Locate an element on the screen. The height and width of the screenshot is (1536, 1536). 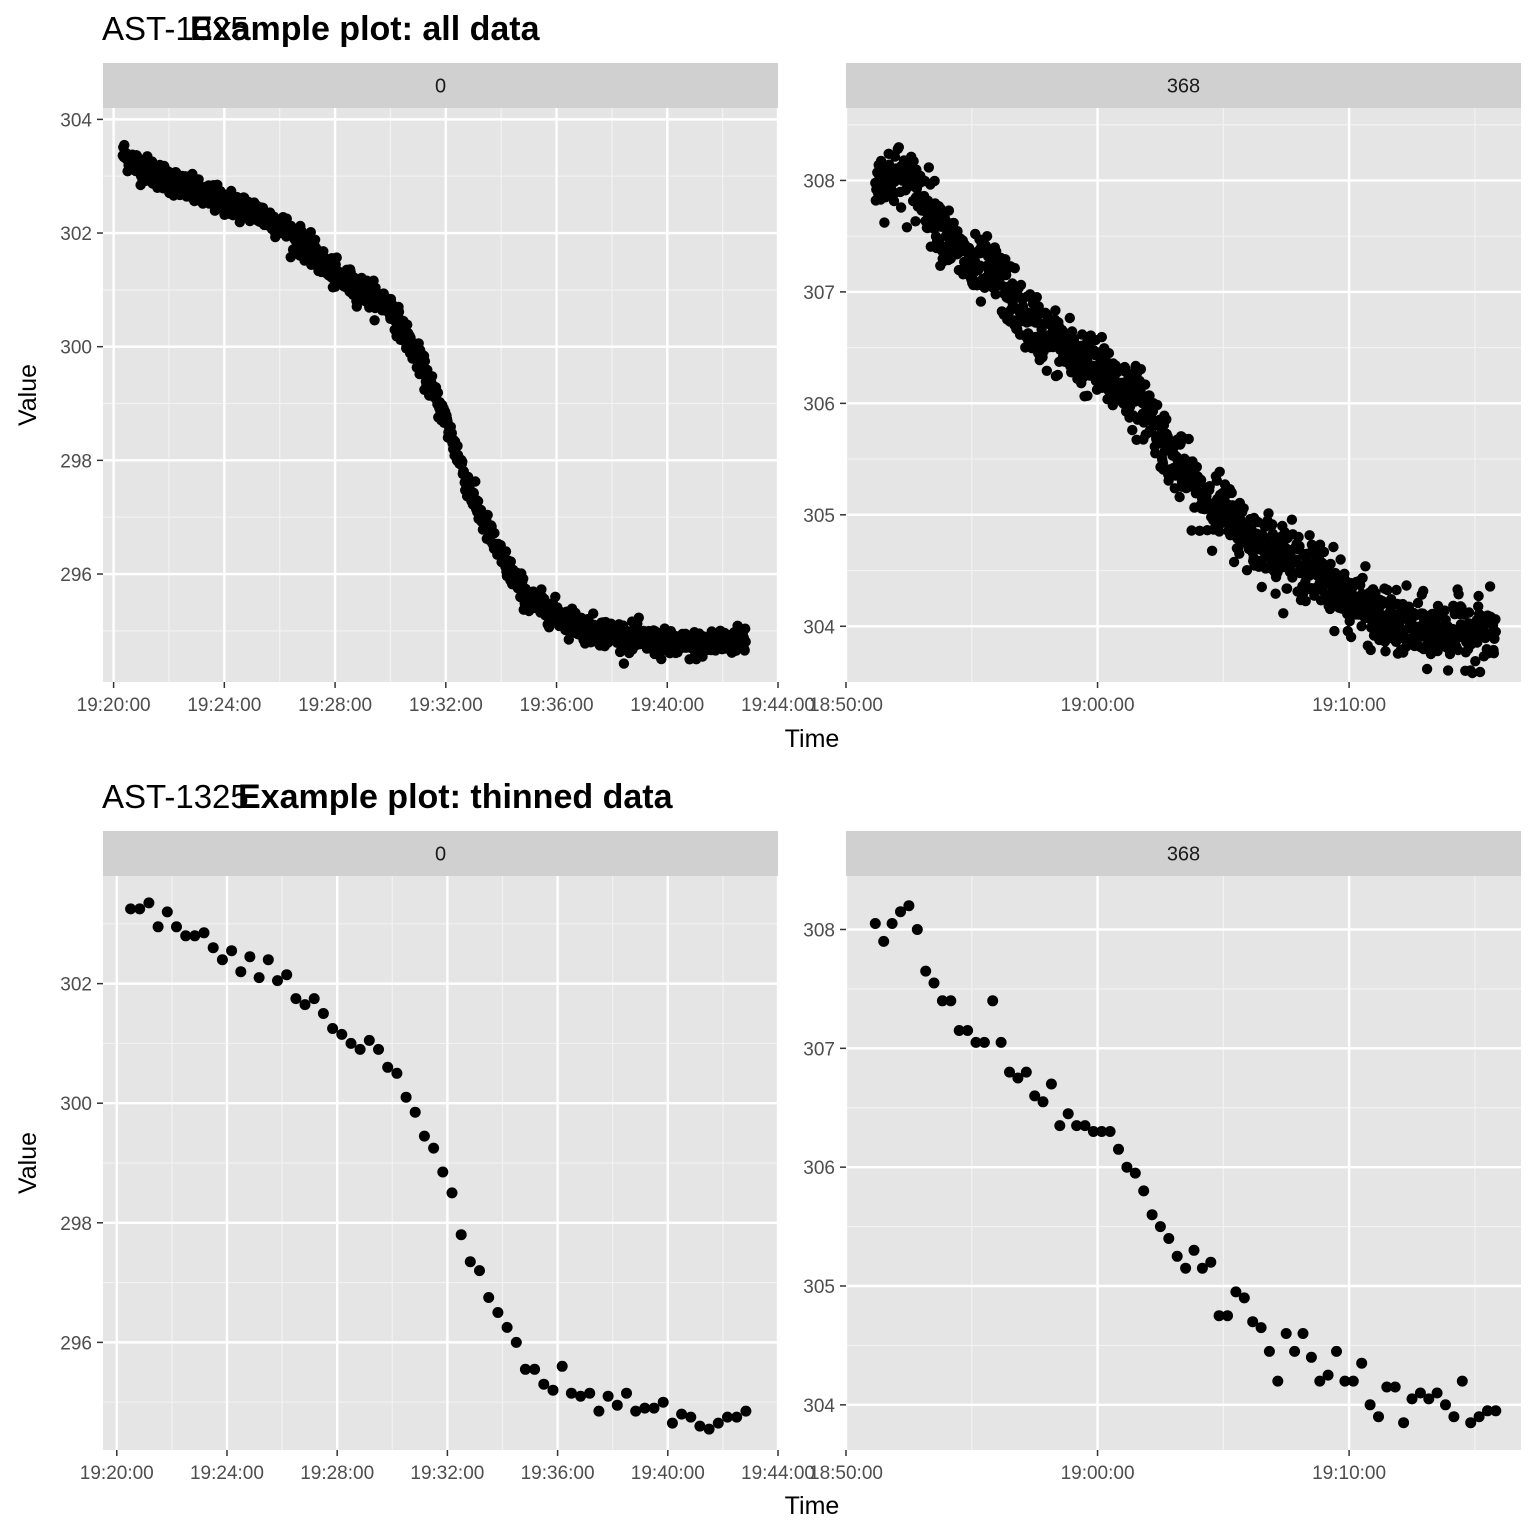
x-tick-label: 19:32:00 is located at coordinates (446, 705).